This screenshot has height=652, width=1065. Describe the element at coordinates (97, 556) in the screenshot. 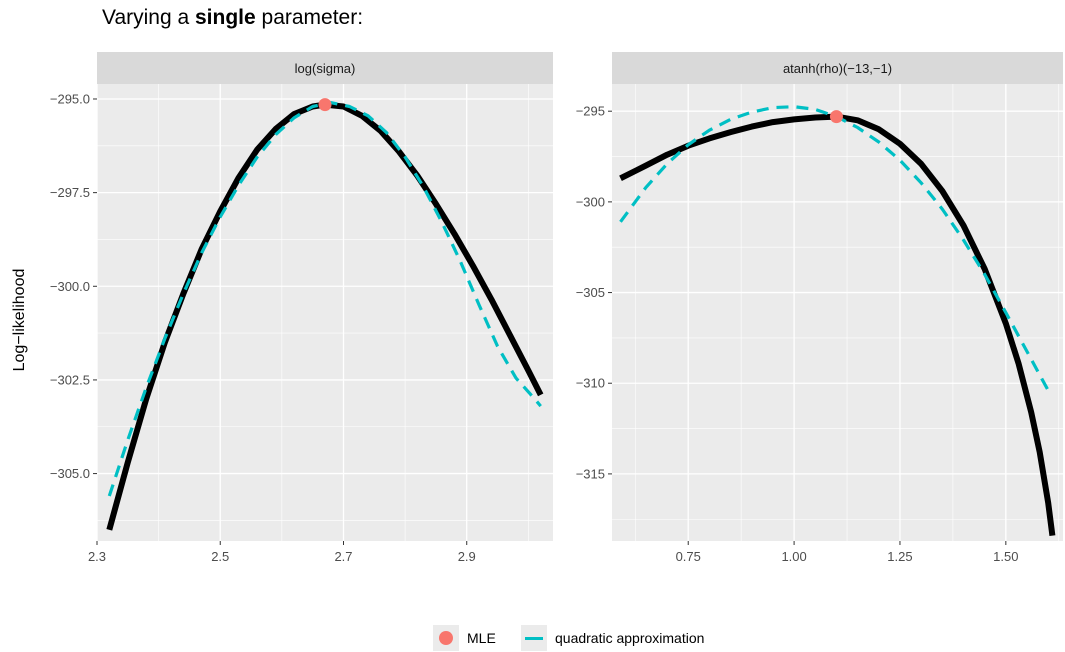

I see `x-tick-label: 2.3` at that location.